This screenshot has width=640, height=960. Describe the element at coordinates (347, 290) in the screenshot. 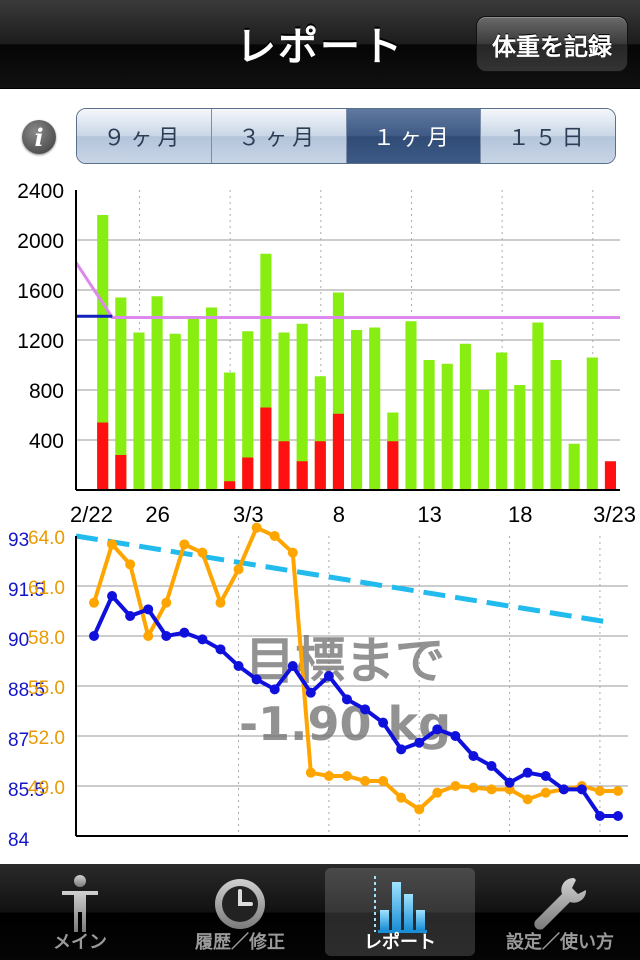

I see `bar-reference-line` at that location.